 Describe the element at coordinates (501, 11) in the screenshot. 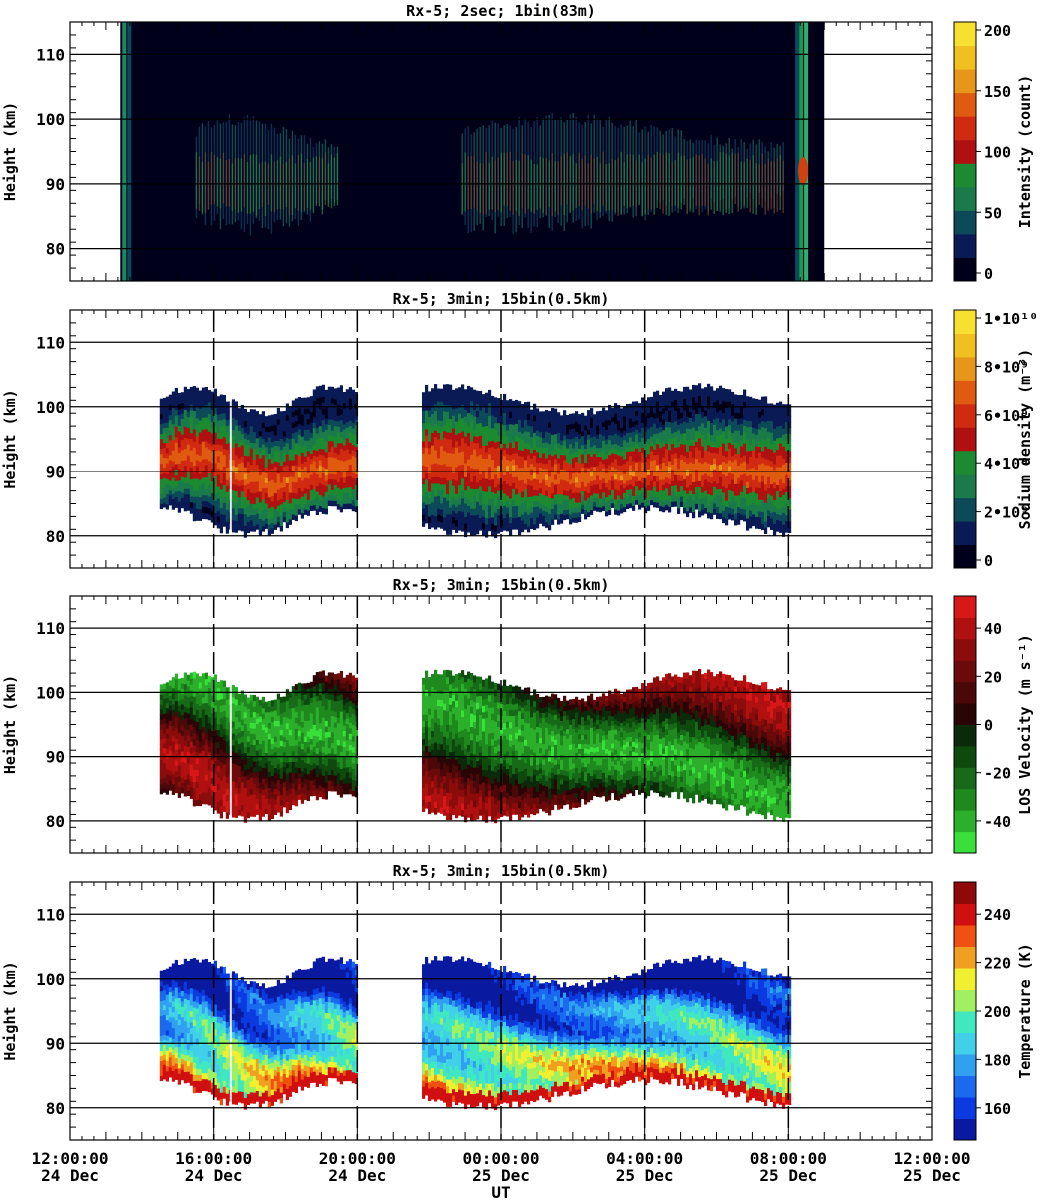

I see `panel-title: Rx-5; 2sec; 1bin(83m)` at that location.